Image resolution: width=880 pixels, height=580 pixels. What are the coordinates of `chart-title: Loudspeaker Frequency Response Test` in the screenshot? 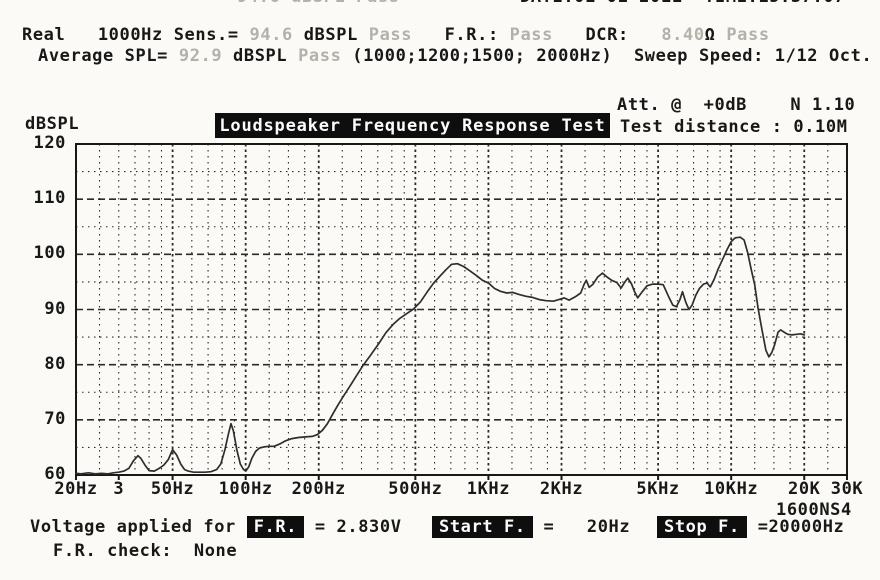 It's located at (412, 125).